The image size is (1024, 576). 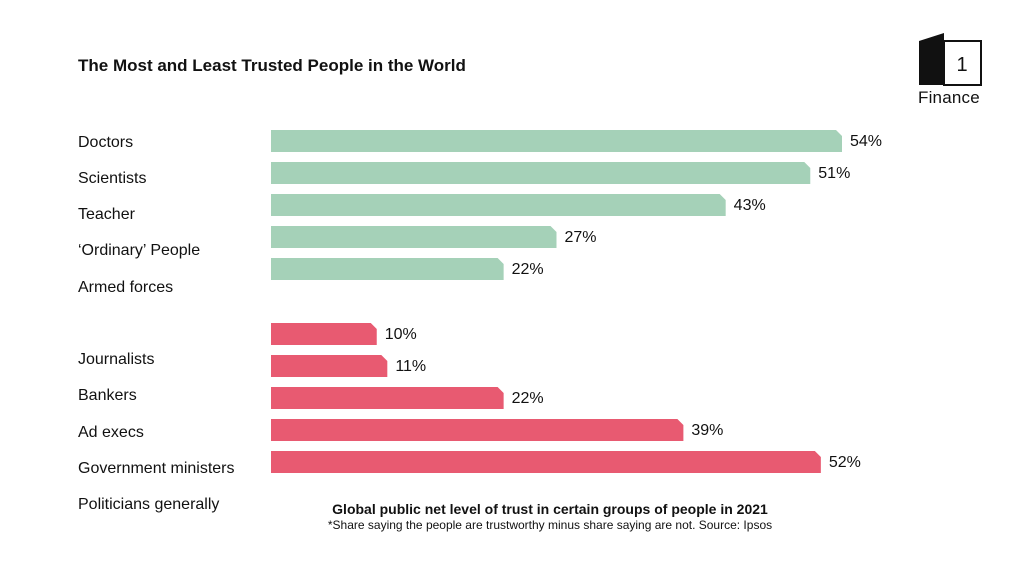 I want to click on logo-text: Finance, so click(x=949, y=97).